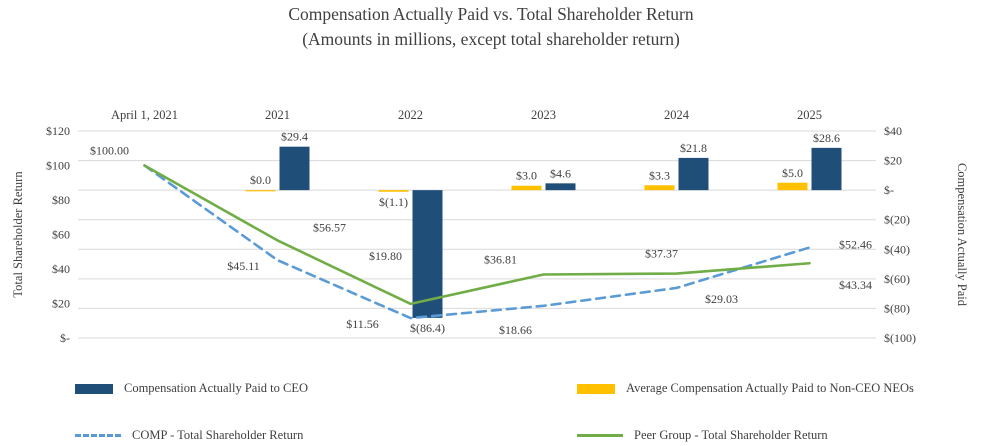 The image size is (982, 446). I want to click on bar-data-label: $21.8, so click(693, 148).